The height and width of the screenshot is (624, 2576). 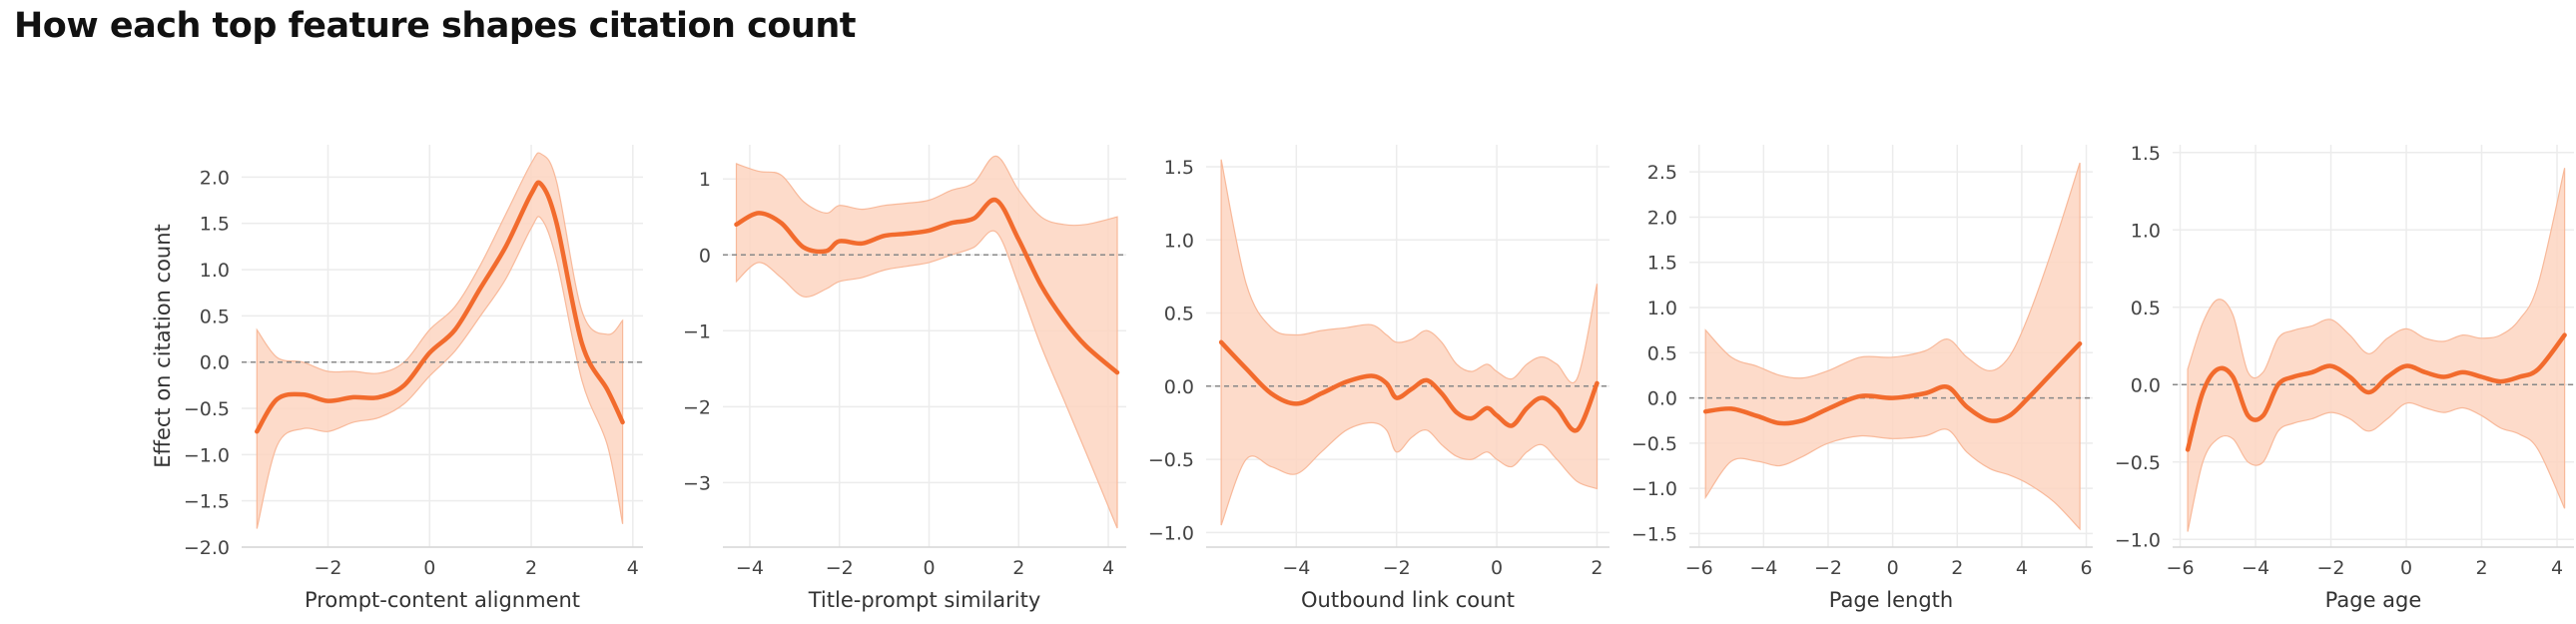 I want to click on y-tick-label: −3, so click(x=697, y=483).